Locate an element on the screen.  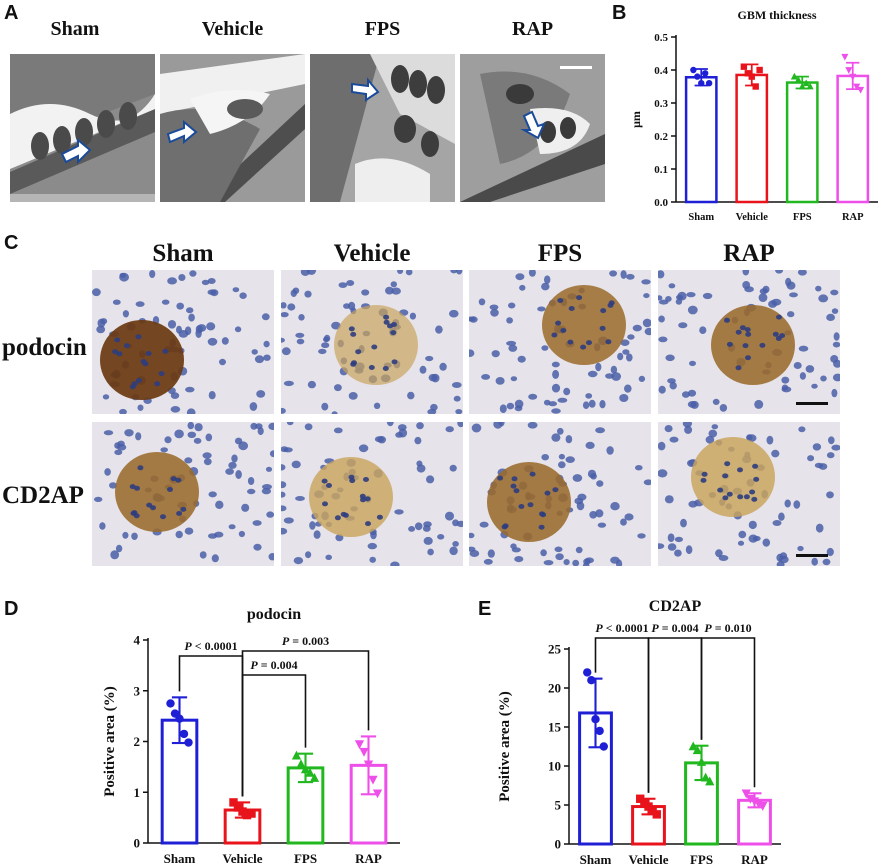
y-tick-label: 4 is located at coordinates (137, 640).